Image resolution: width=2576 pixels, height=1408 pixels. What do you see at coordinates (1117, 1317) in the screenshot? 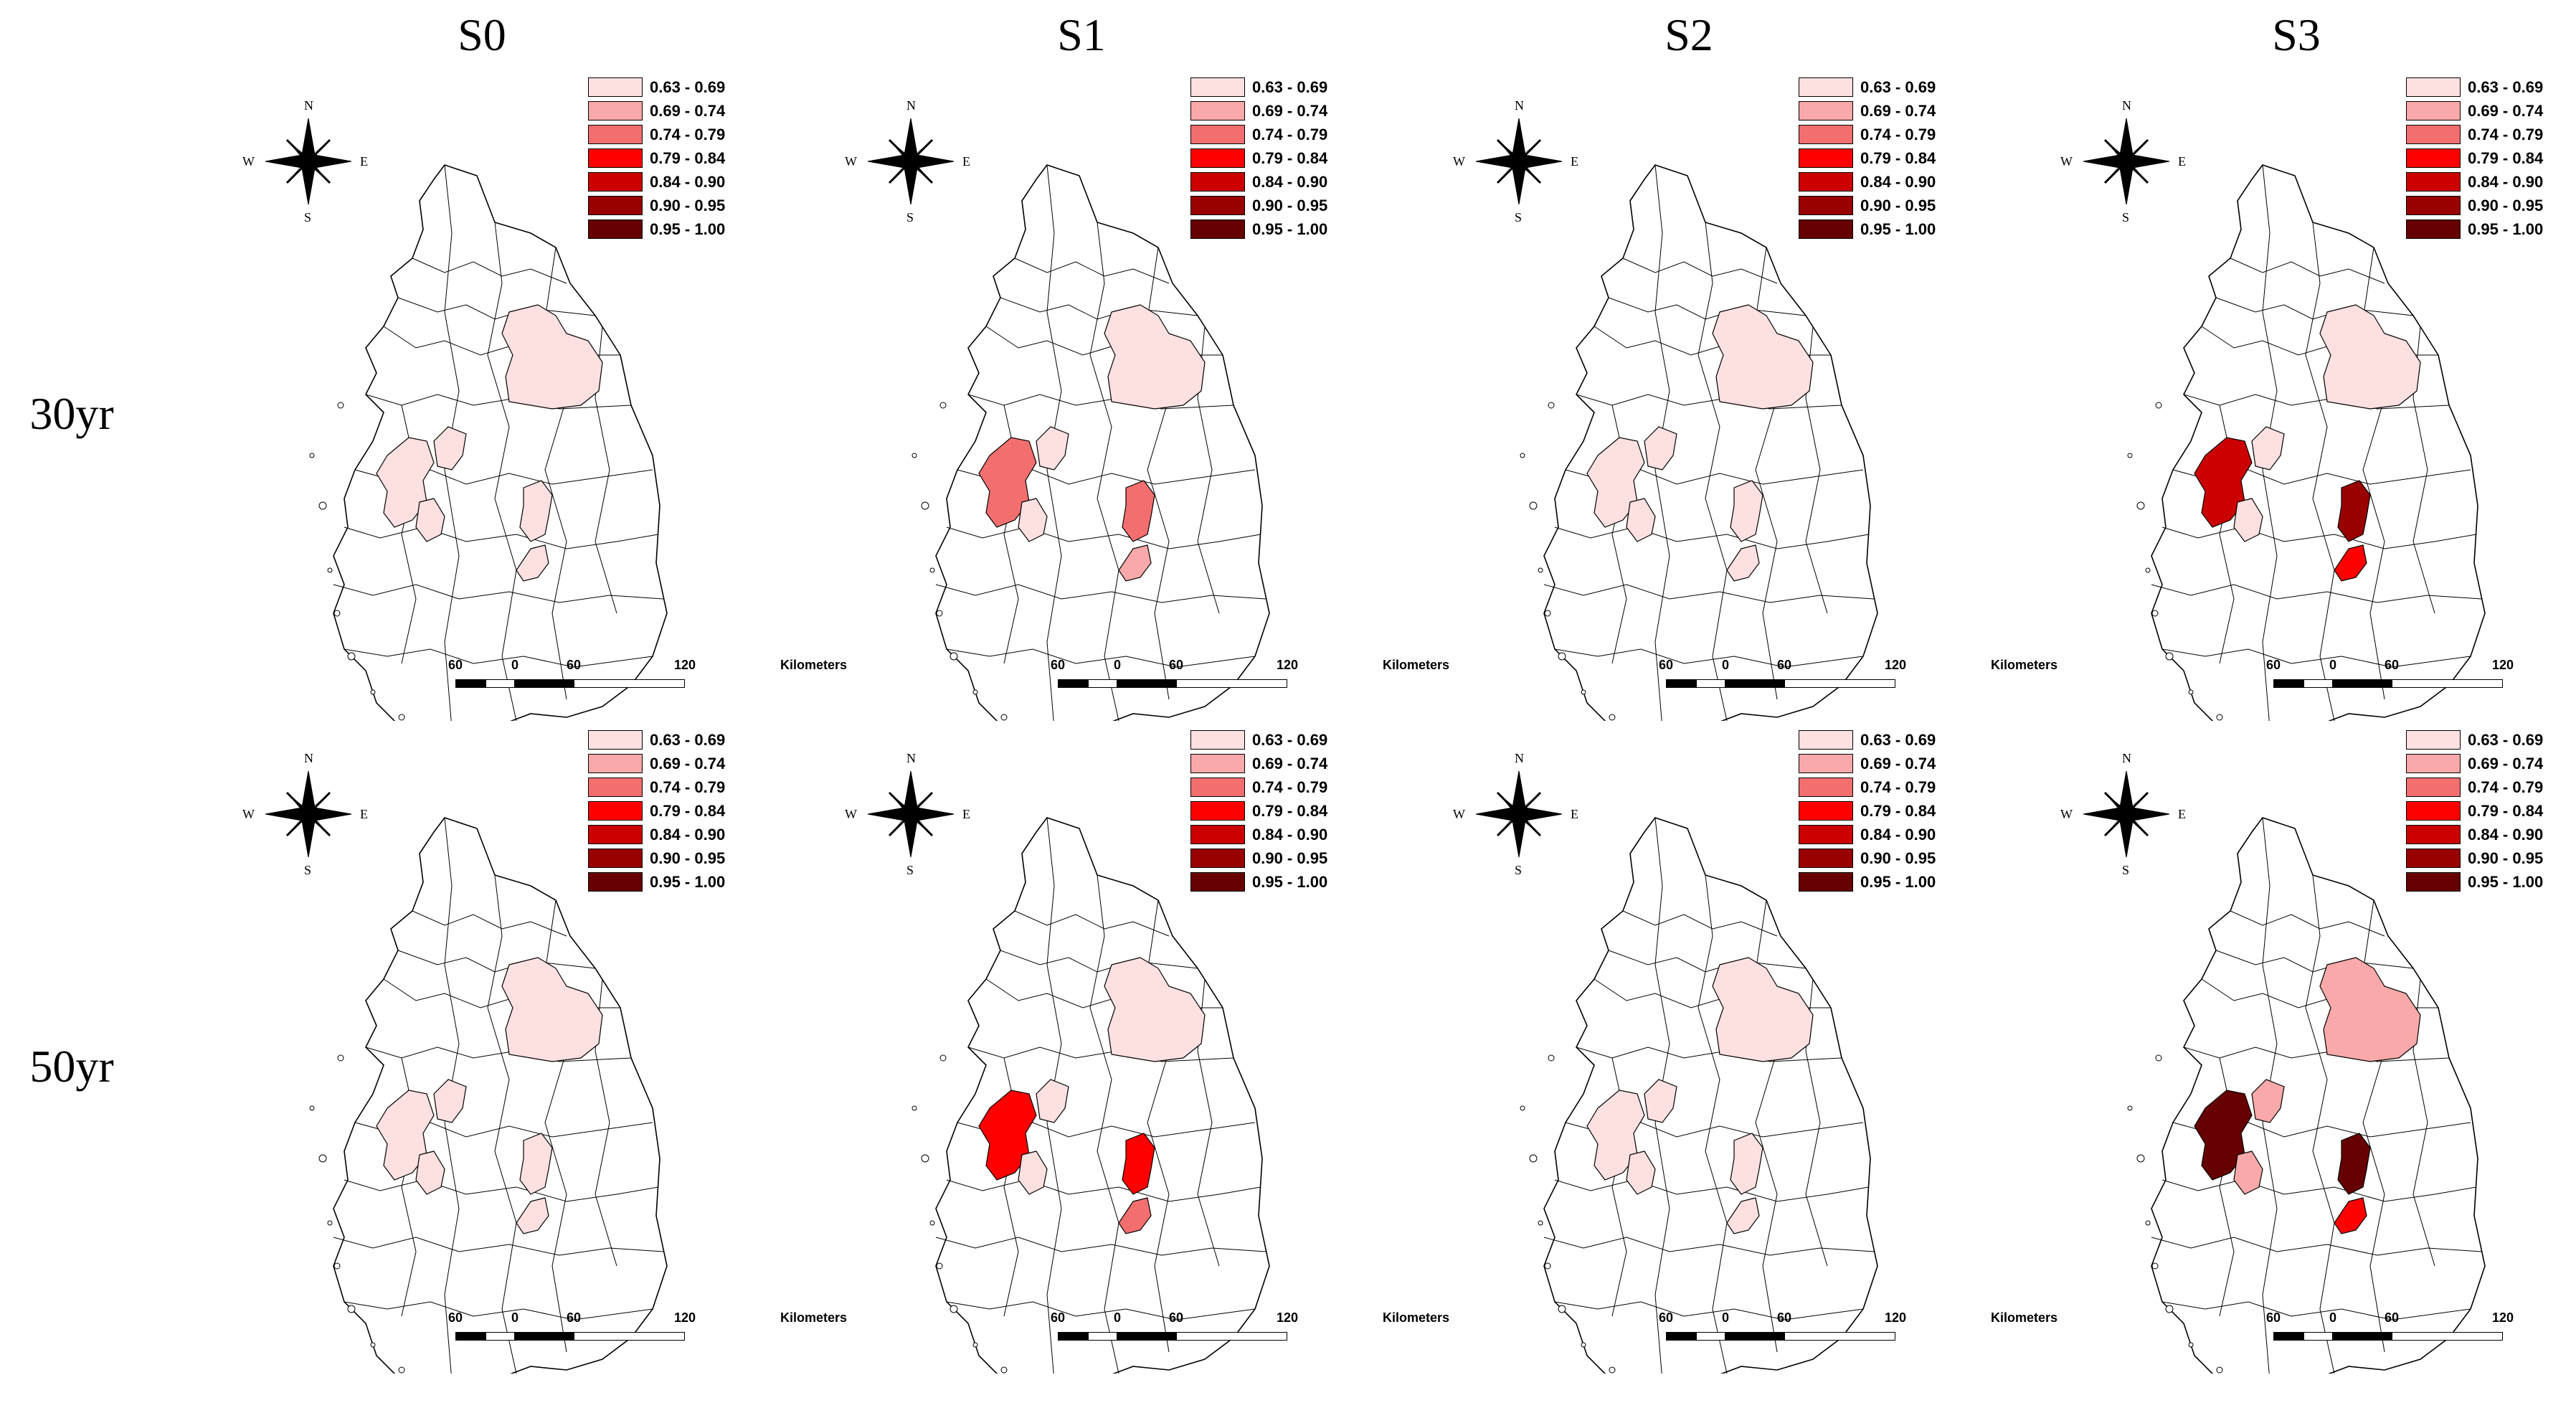
I see `scale-tick-label: 0` at bounding box center [1117, 1317].